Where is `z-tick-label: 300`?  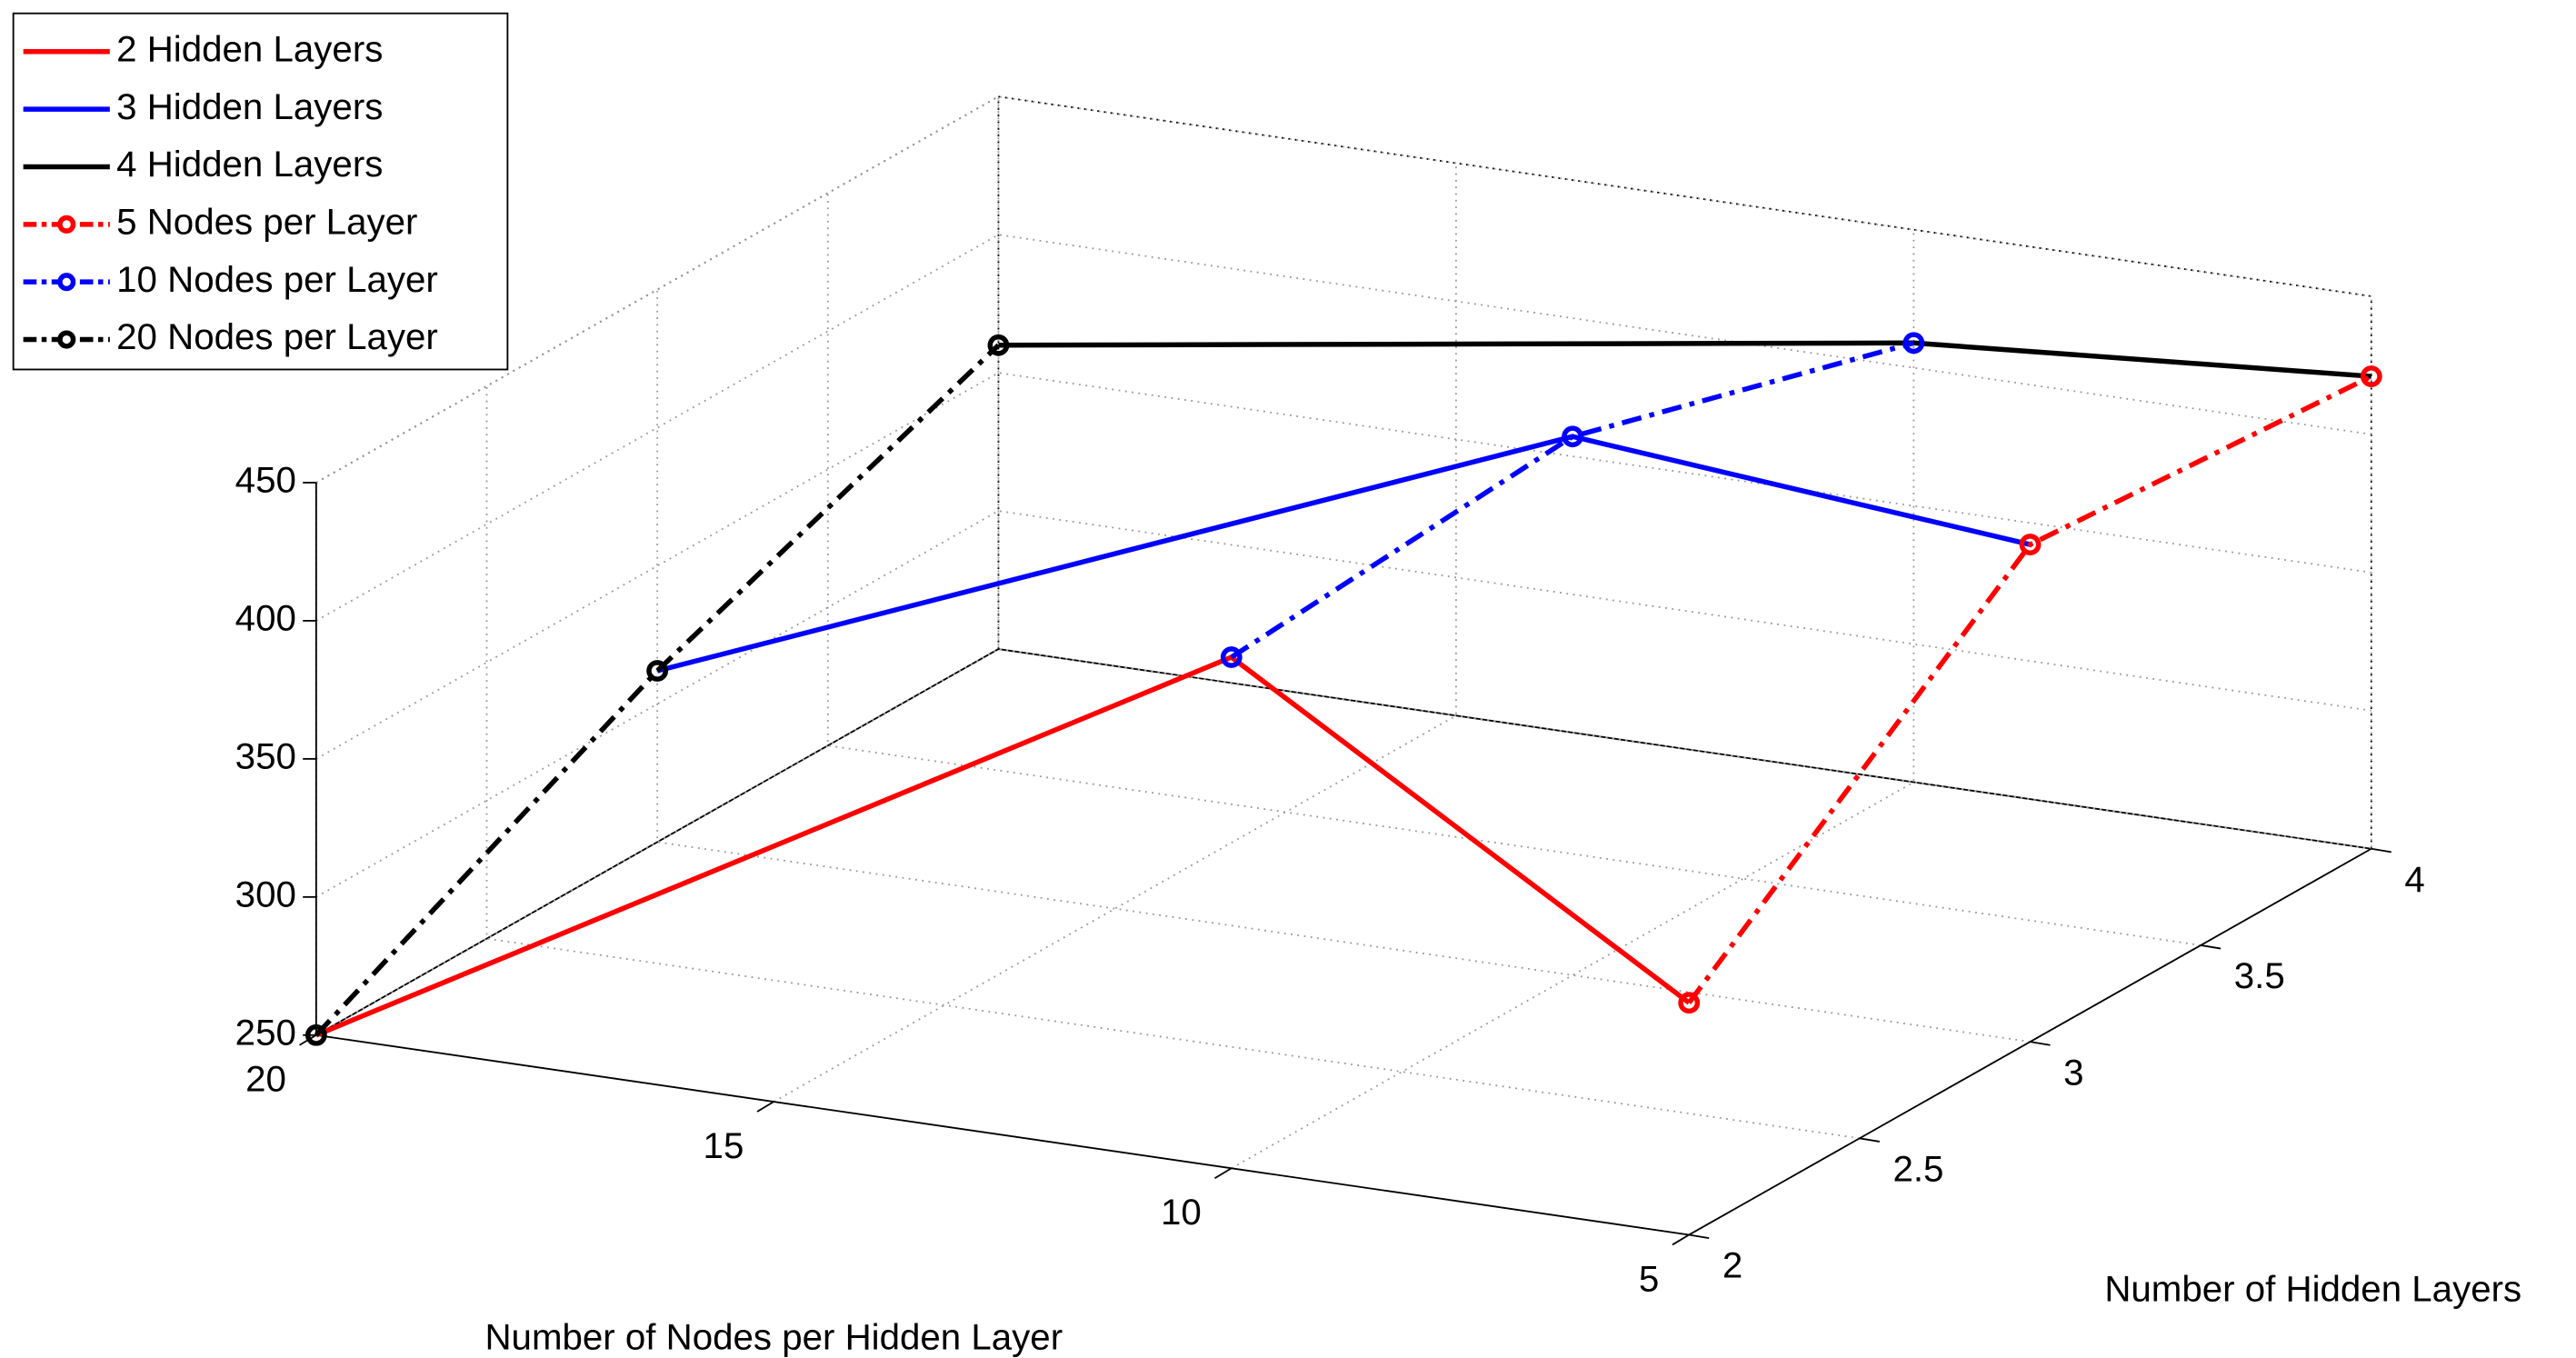
z-tick-label: 300 is located at coordinates (265, 894).